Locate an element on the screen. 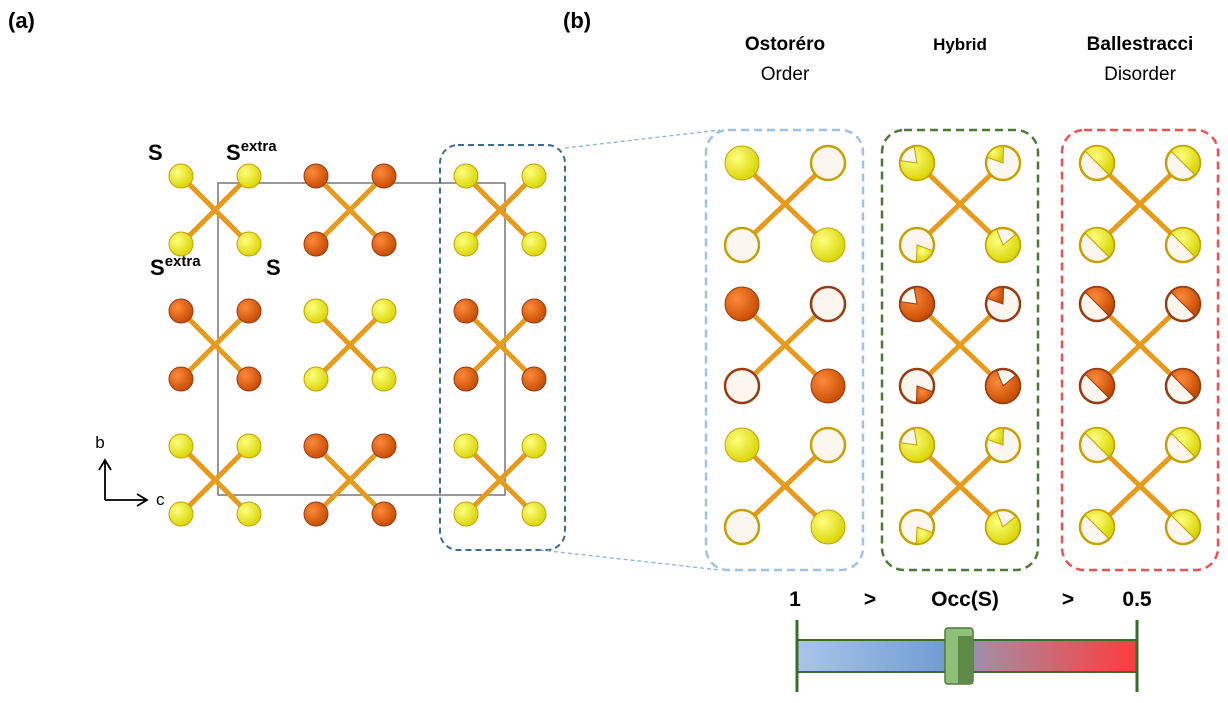 The height and width of the screenshot is (703, 1228). axes-arrows is located at coordinates (123, 482).